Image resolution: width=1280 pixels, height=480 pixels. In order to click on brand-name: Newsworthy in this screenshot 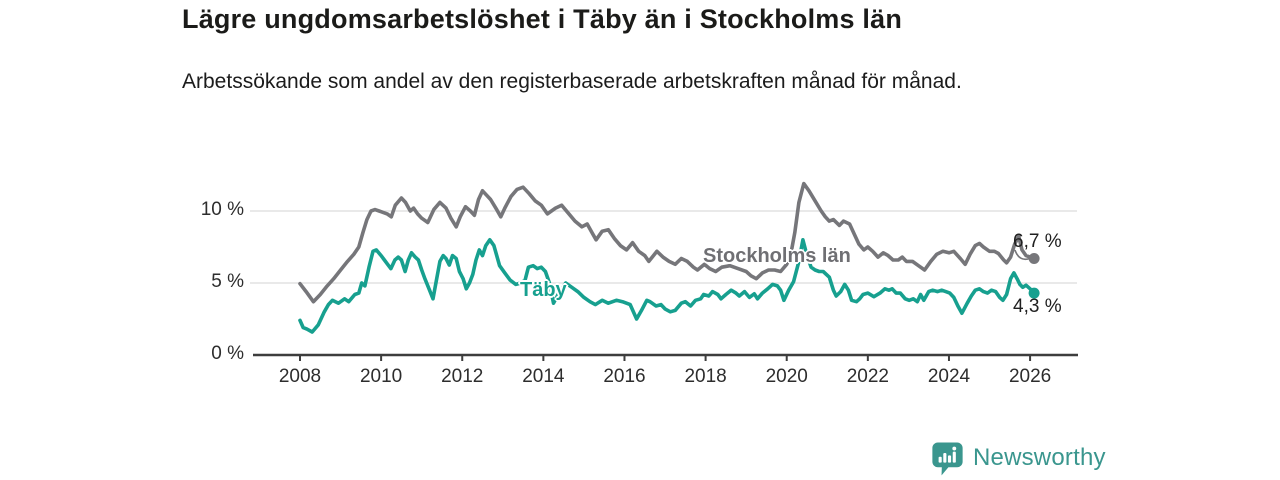, I will do `click(1039, 457)`.